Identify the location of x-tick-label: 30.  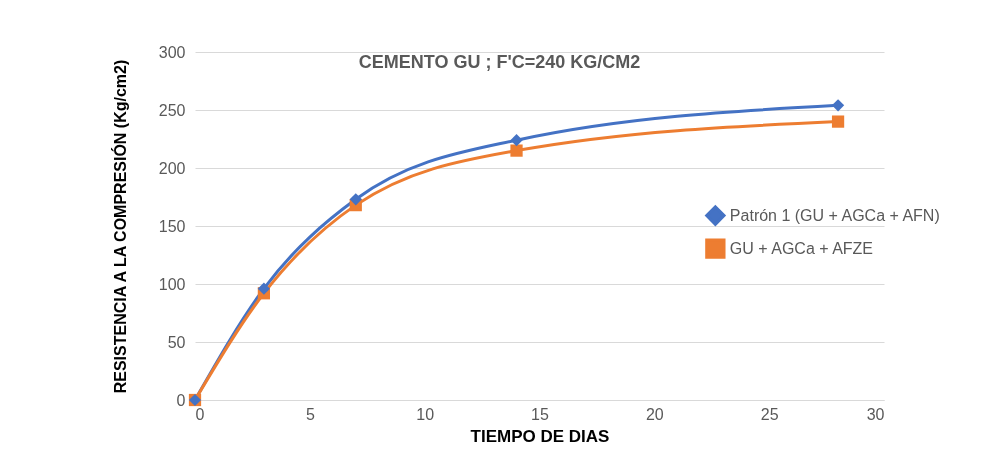
(875, 414).